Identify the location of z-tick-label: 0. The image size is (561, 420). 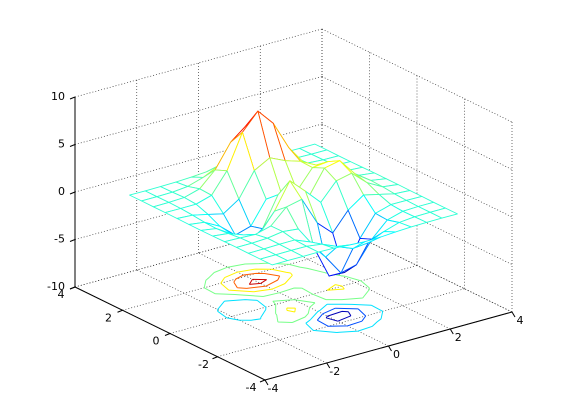
(61, 191).